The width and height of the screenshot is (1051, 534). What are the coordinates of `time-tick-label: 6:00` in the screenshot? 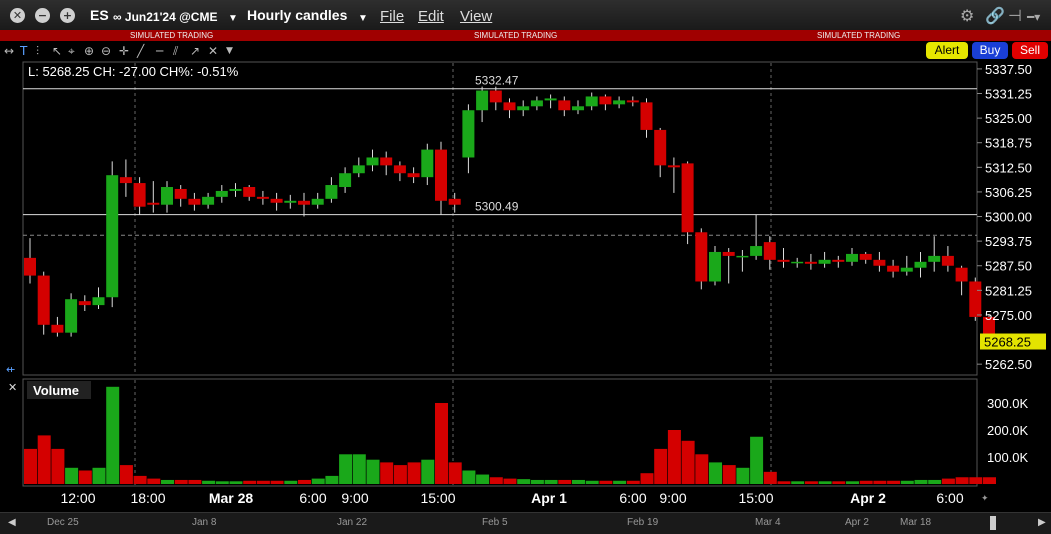 It's located at (632, 498).